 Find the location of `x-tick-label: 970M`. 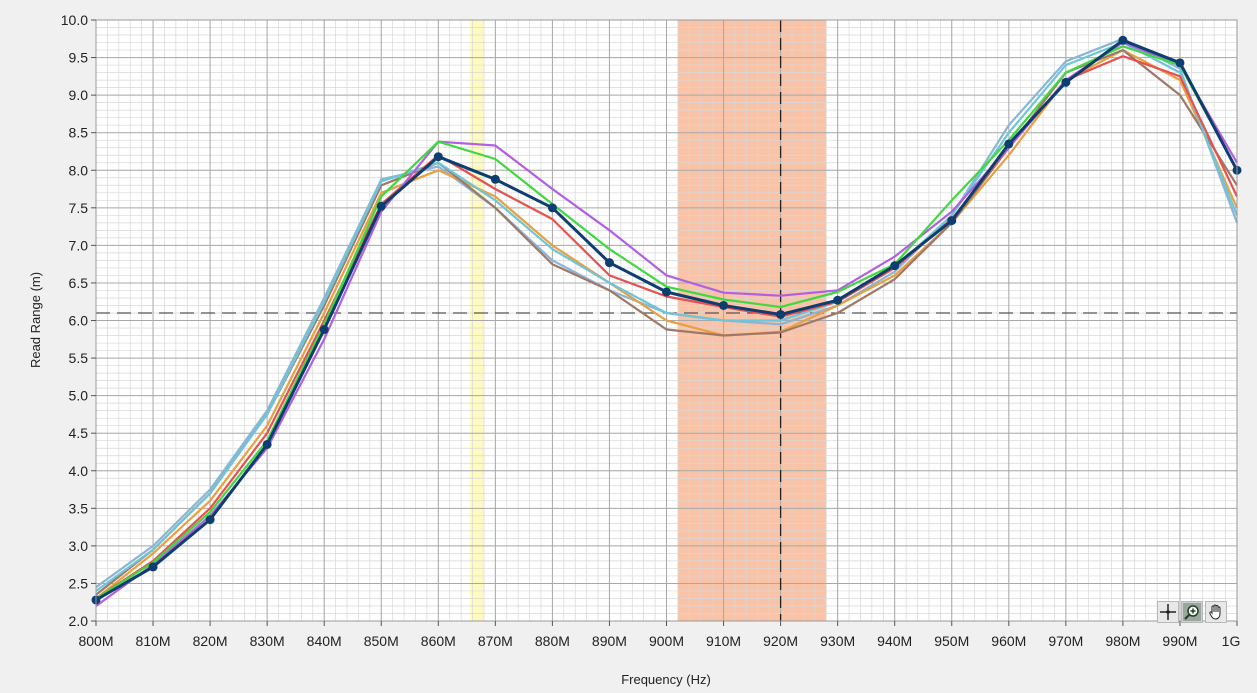

x-tick-label: 970M is located at coordinates (1065, 641).